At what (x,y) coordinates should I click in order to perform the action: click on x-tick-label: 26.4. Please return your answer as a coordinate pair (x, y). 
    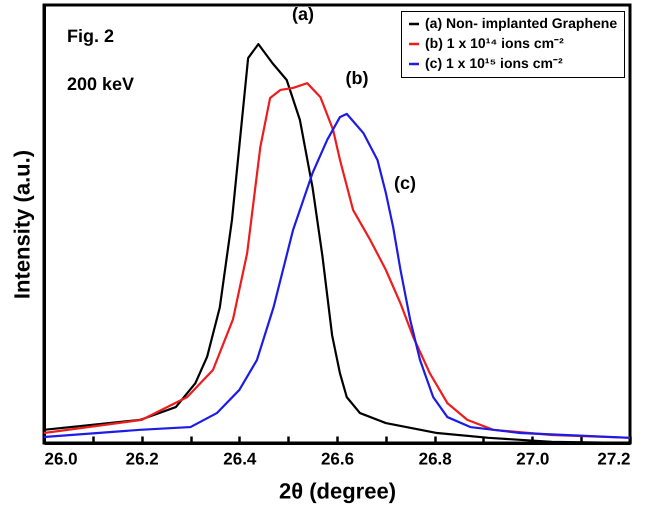
    Looking at the image, I should click on (240, 459).